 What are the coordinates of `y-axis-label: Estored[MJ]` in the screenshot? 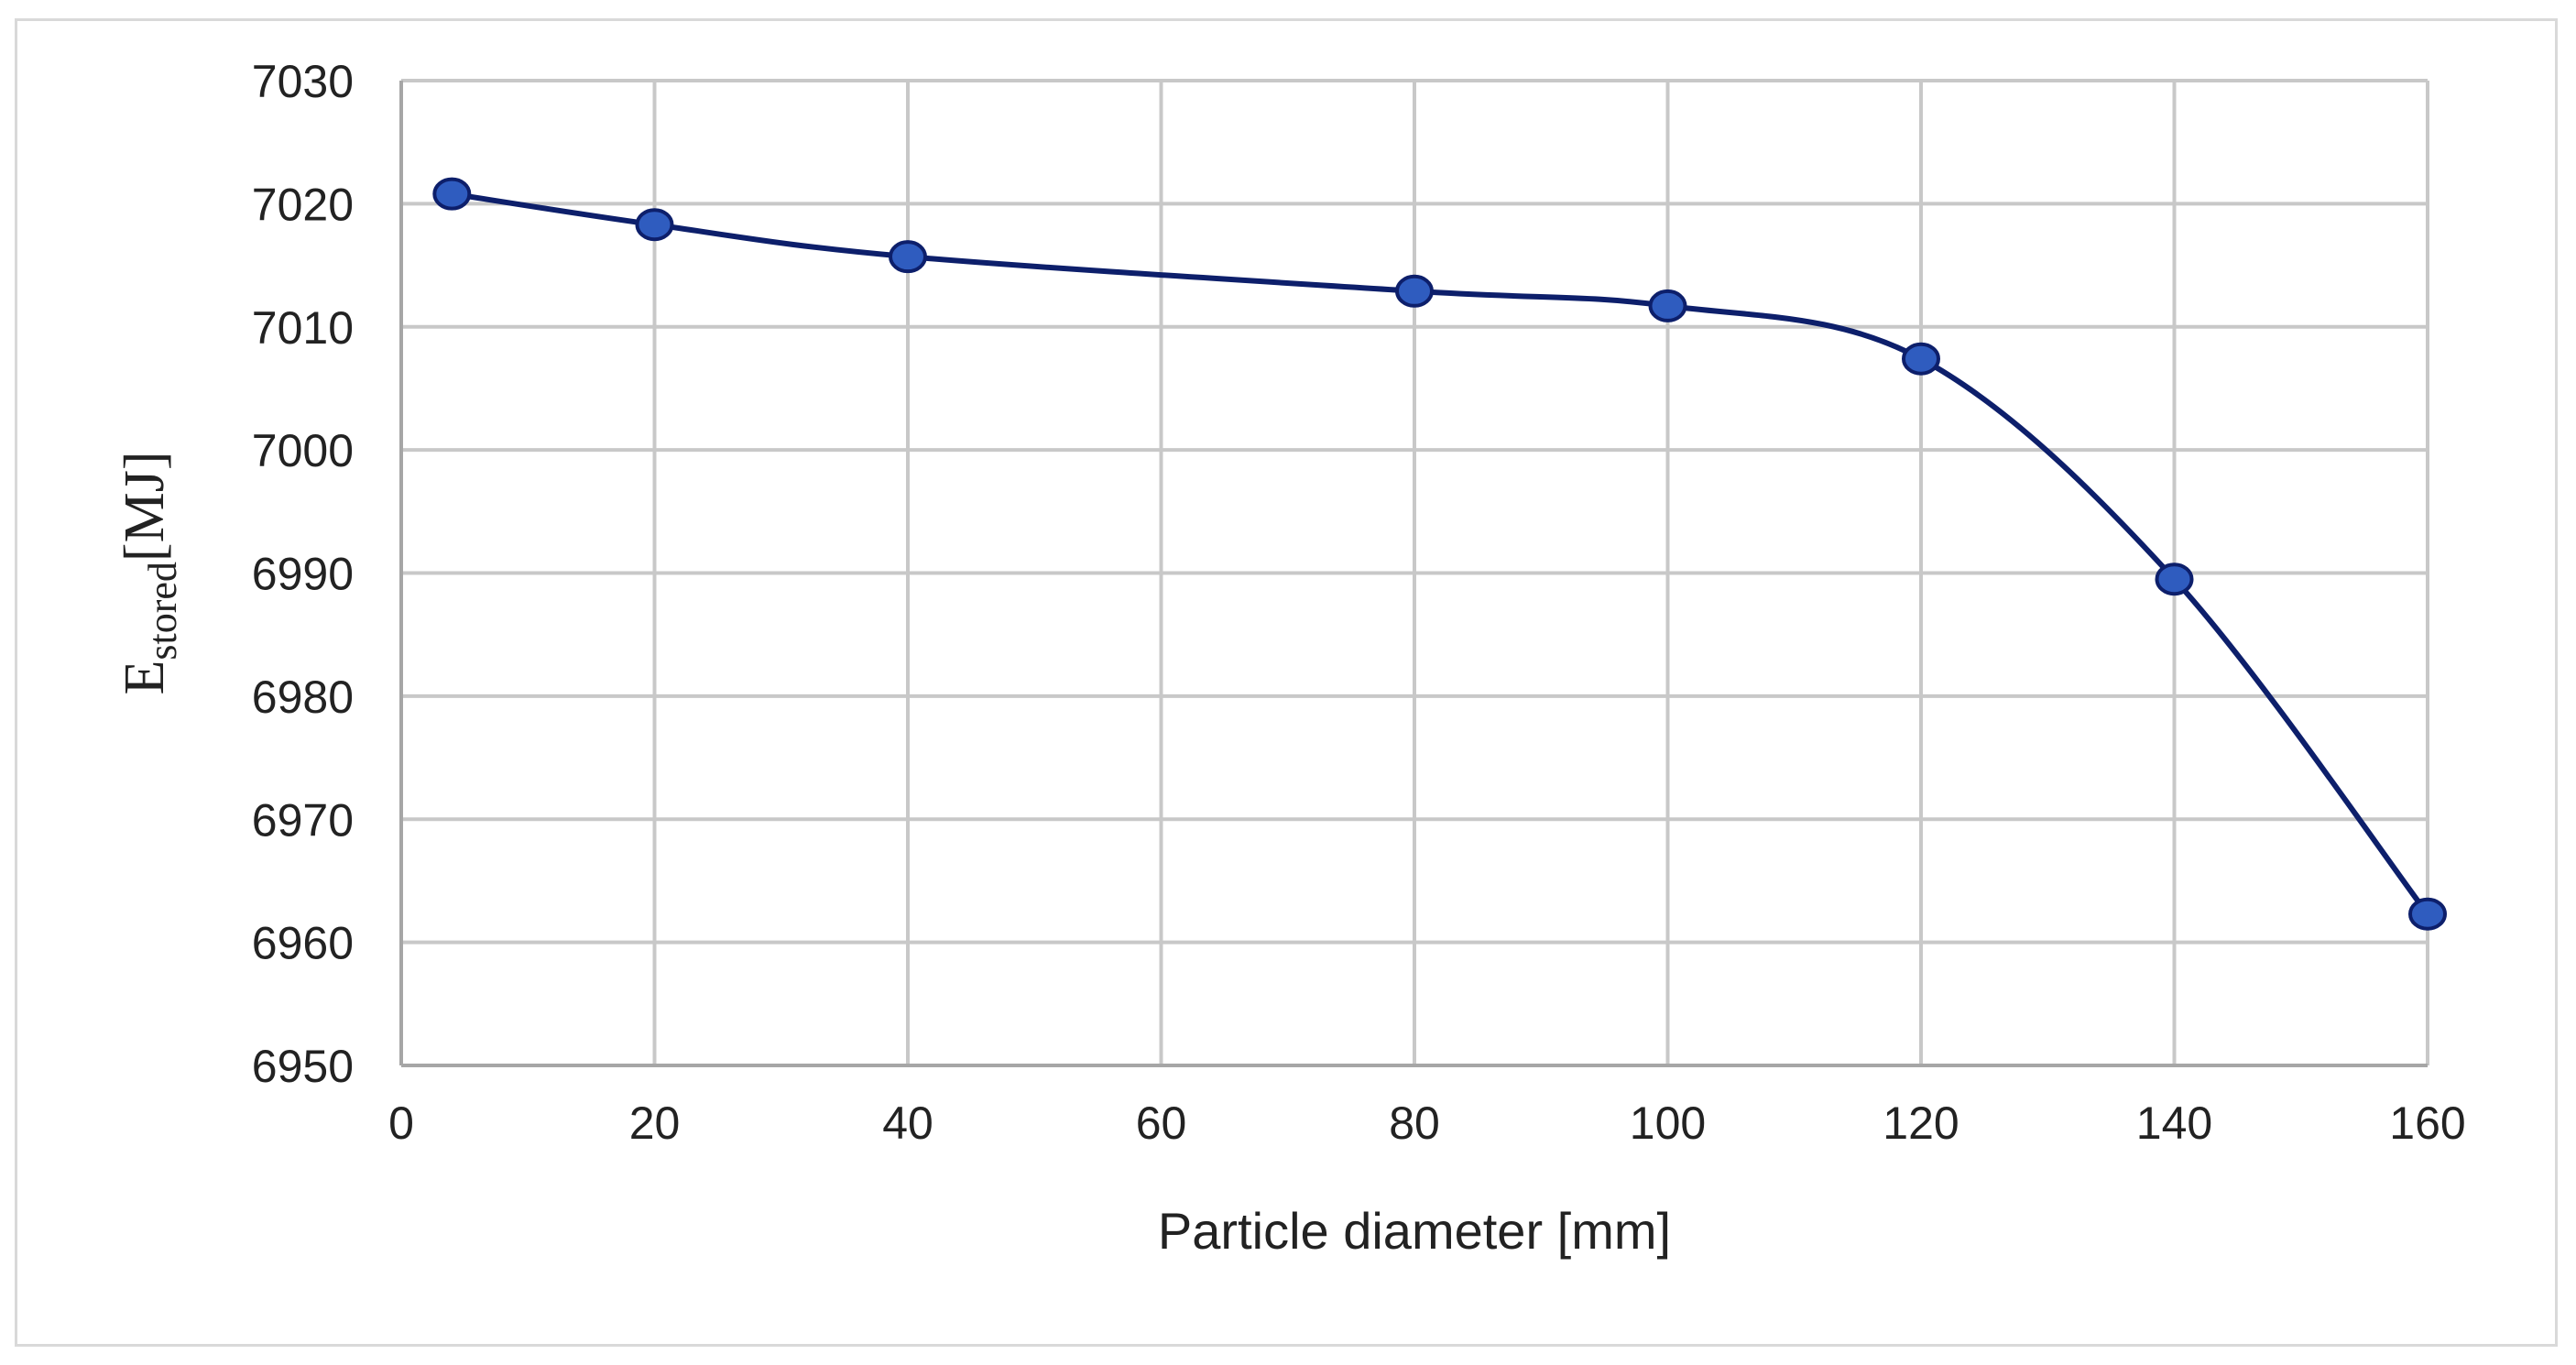 It's located at (150, 573).